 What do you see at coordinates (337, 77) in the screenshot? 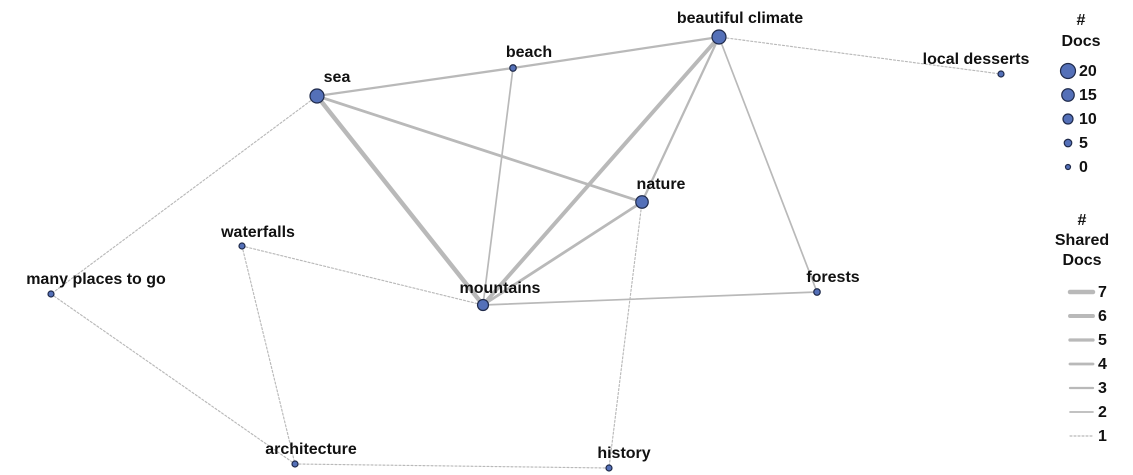
I see `node-label: sea` at bounding box center [337, 77].